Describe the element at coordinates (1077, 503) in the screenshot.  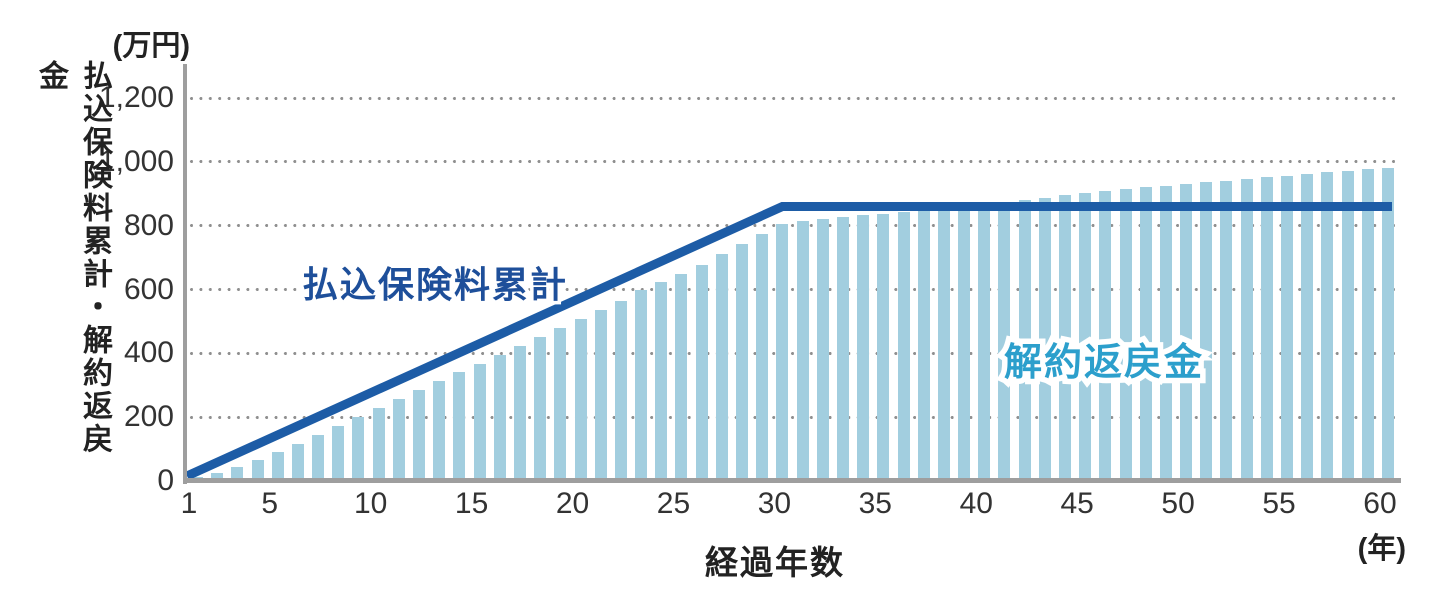
I see `x-tick-label-45: 45` at that location.